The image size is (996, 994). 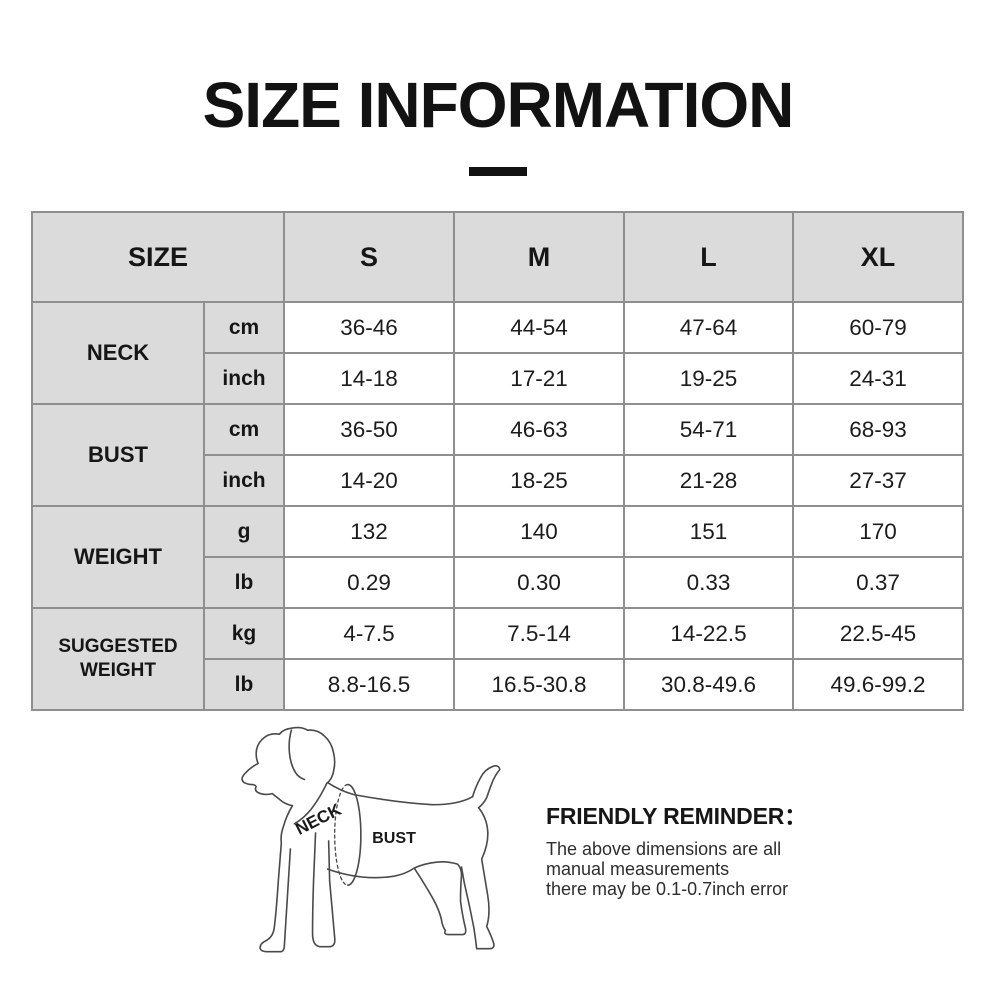 I want to click on table-row: BUST cm 36-50 46-63 54-71 68-93, so click(x=498, y=455).